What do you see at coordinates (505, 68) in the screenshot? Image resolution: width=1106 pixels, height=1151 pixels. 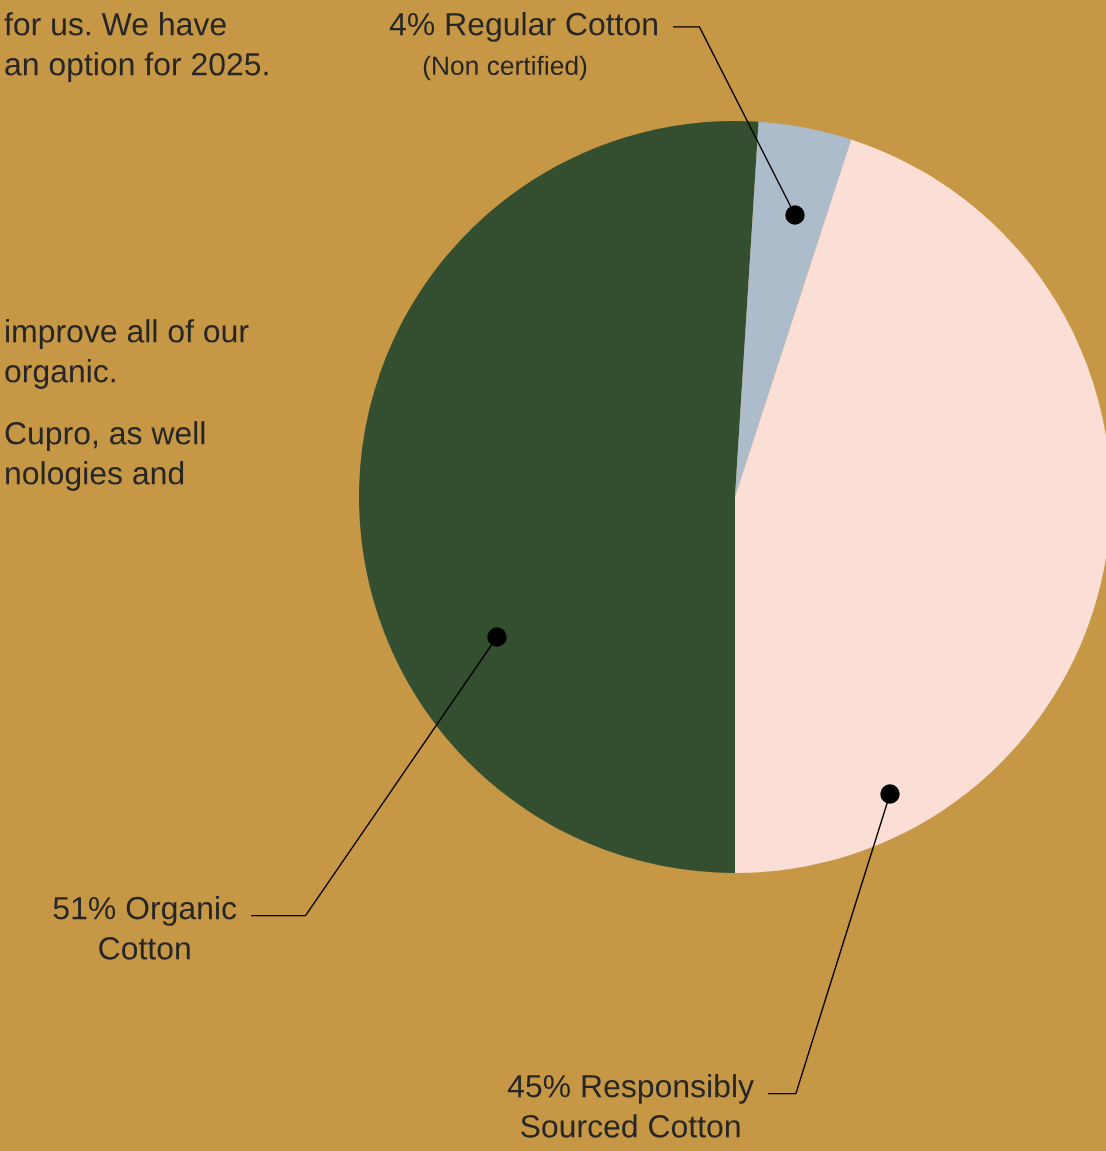 I see `text: (Non certified)` at bounding box center [505, 68].